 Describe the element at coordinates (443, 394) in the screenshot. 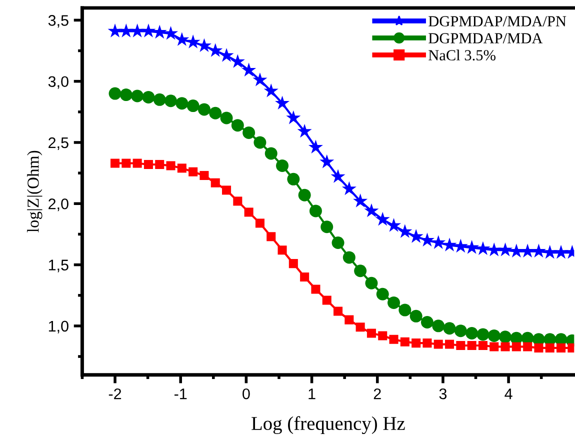

I see `x-tick-label: 3` at that location.